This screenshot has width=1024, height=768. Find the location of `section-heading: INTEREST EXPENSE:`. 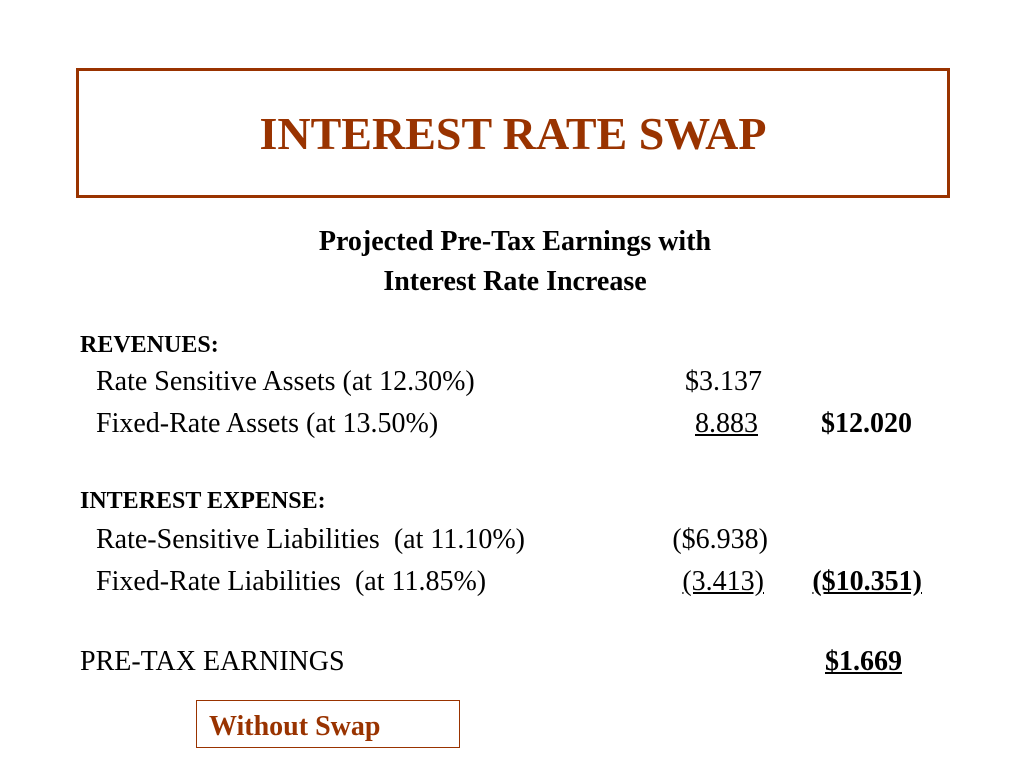

section-heading: INTEREST EXPENSE: is located at coordinates (203, 501).